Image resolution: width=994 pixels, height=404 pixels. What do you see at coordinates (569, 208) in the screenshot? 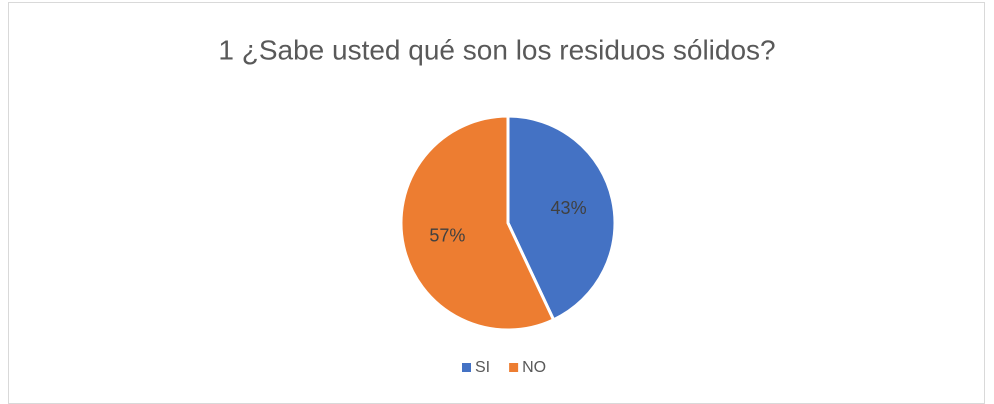
I see `data-label: 43%` at bounding box center [569, 208].